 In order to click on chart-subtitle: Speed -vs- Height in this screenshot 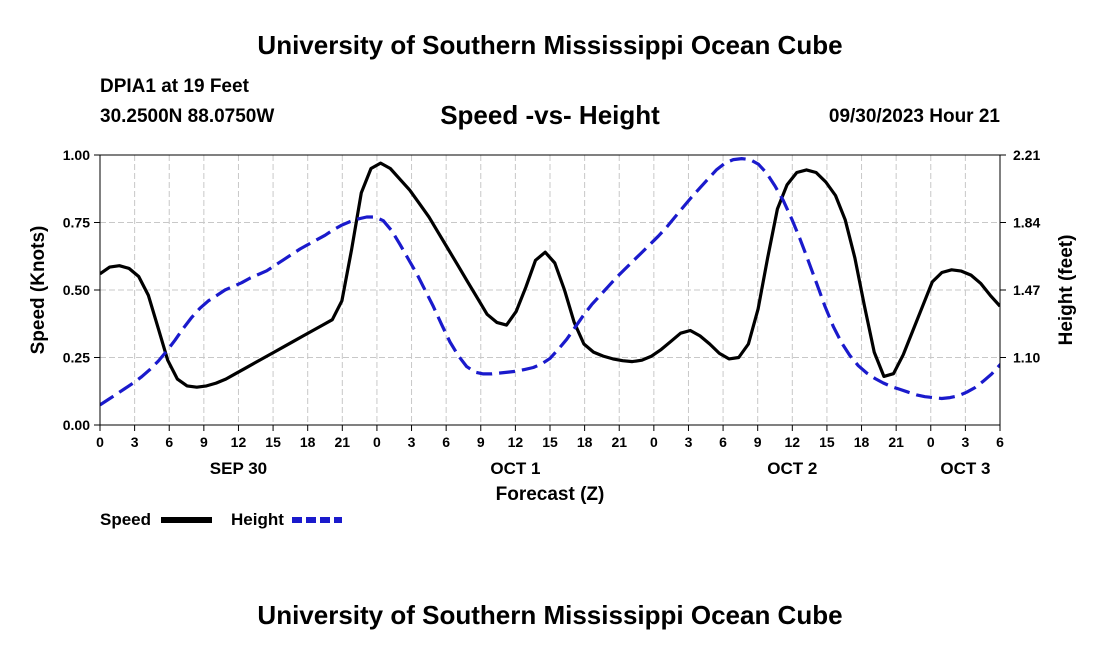, I will do `click(550, 115)`.